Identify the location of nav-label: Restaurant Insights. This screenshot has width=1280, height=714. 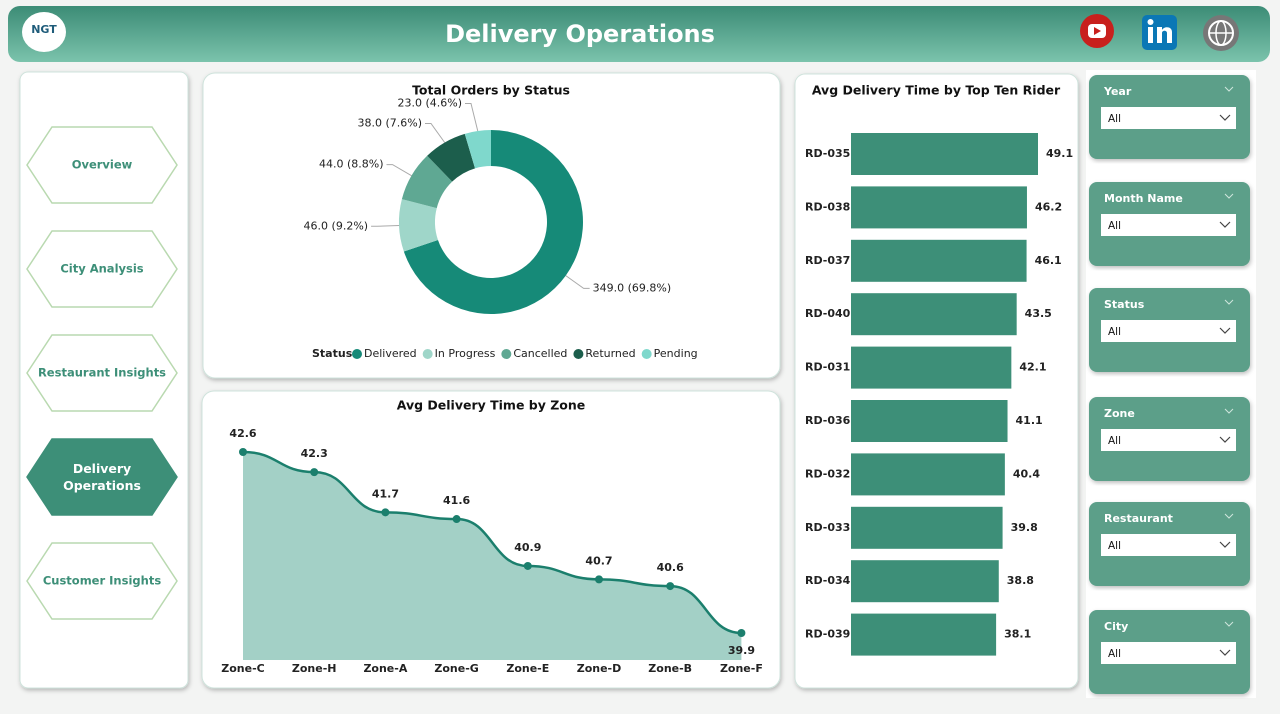
(102, 373).